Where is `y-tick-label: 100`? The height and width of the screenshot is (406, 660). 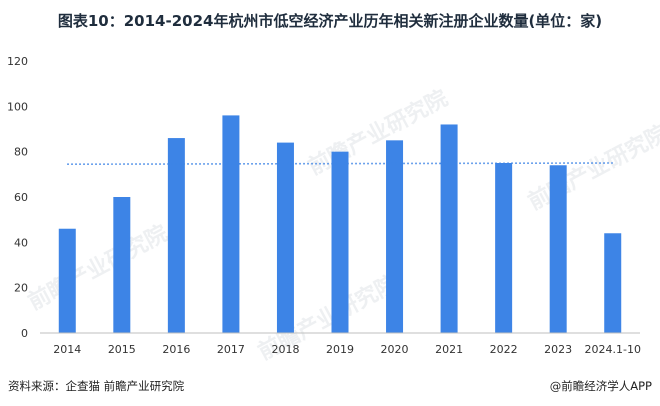
y-tick-label: 100 is located at coordinates (17, 106).